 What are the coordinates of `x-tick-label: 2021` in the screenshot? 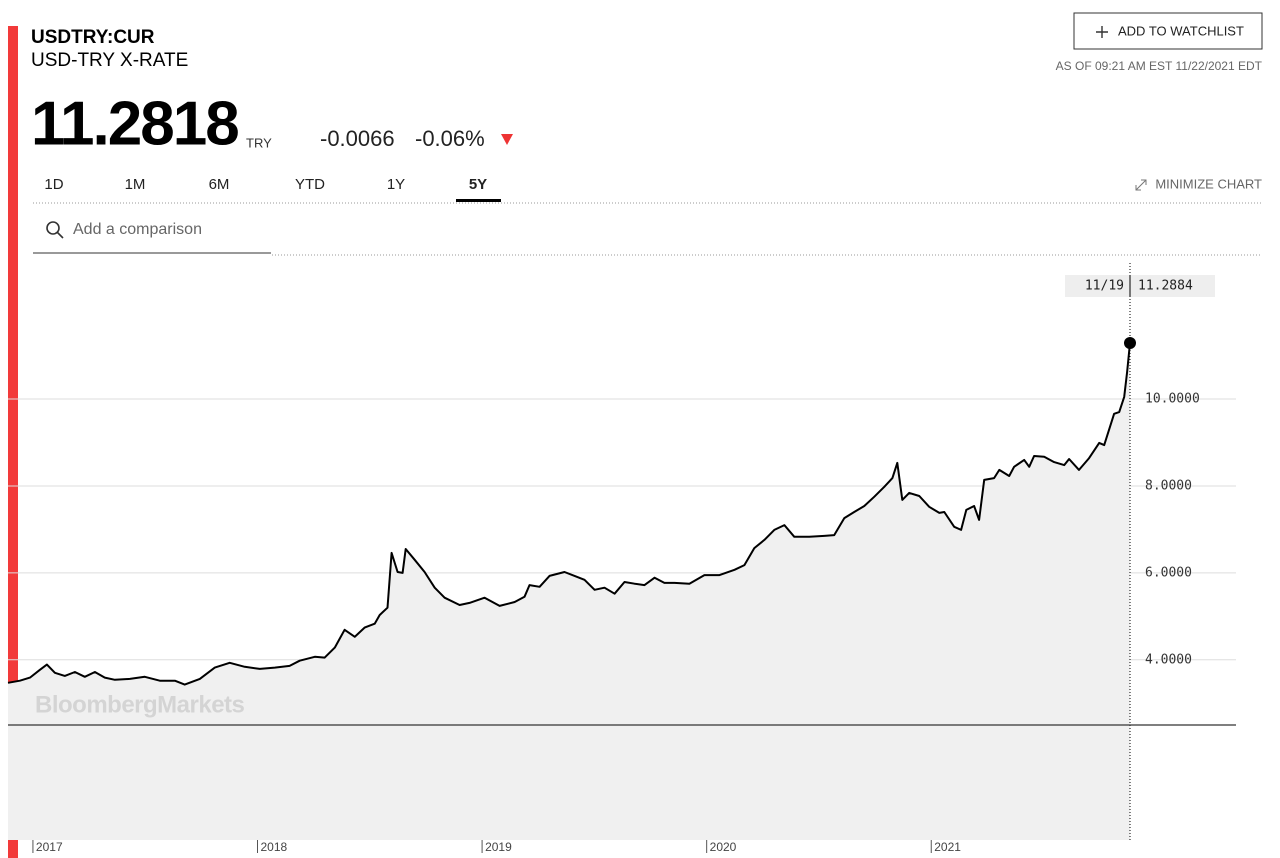 It's located at (947, 847).